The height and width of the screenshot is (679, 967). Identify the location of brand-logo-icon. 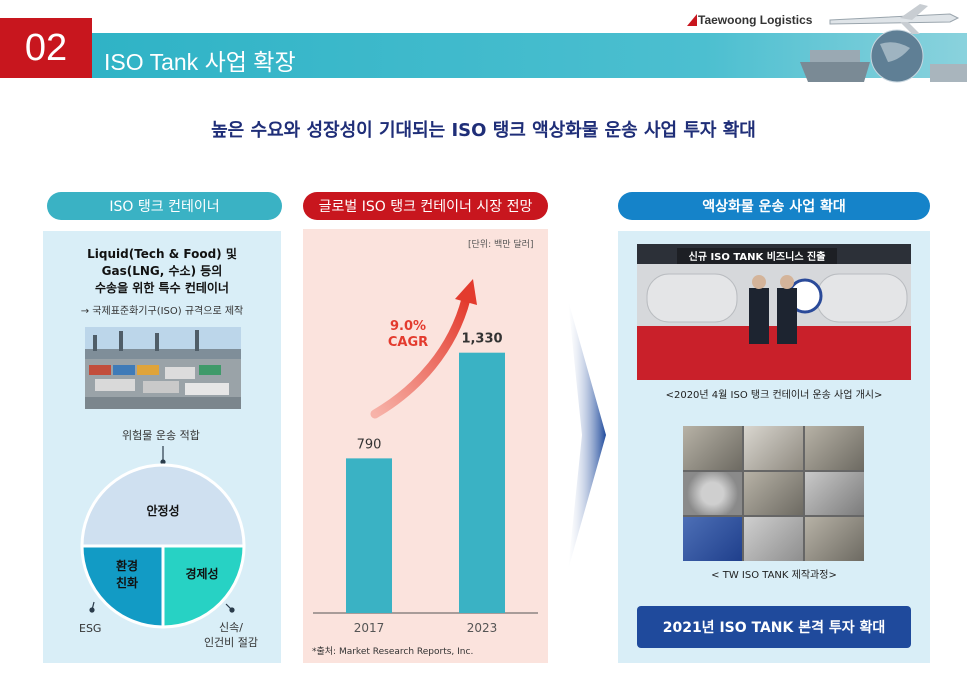
(692, 20).